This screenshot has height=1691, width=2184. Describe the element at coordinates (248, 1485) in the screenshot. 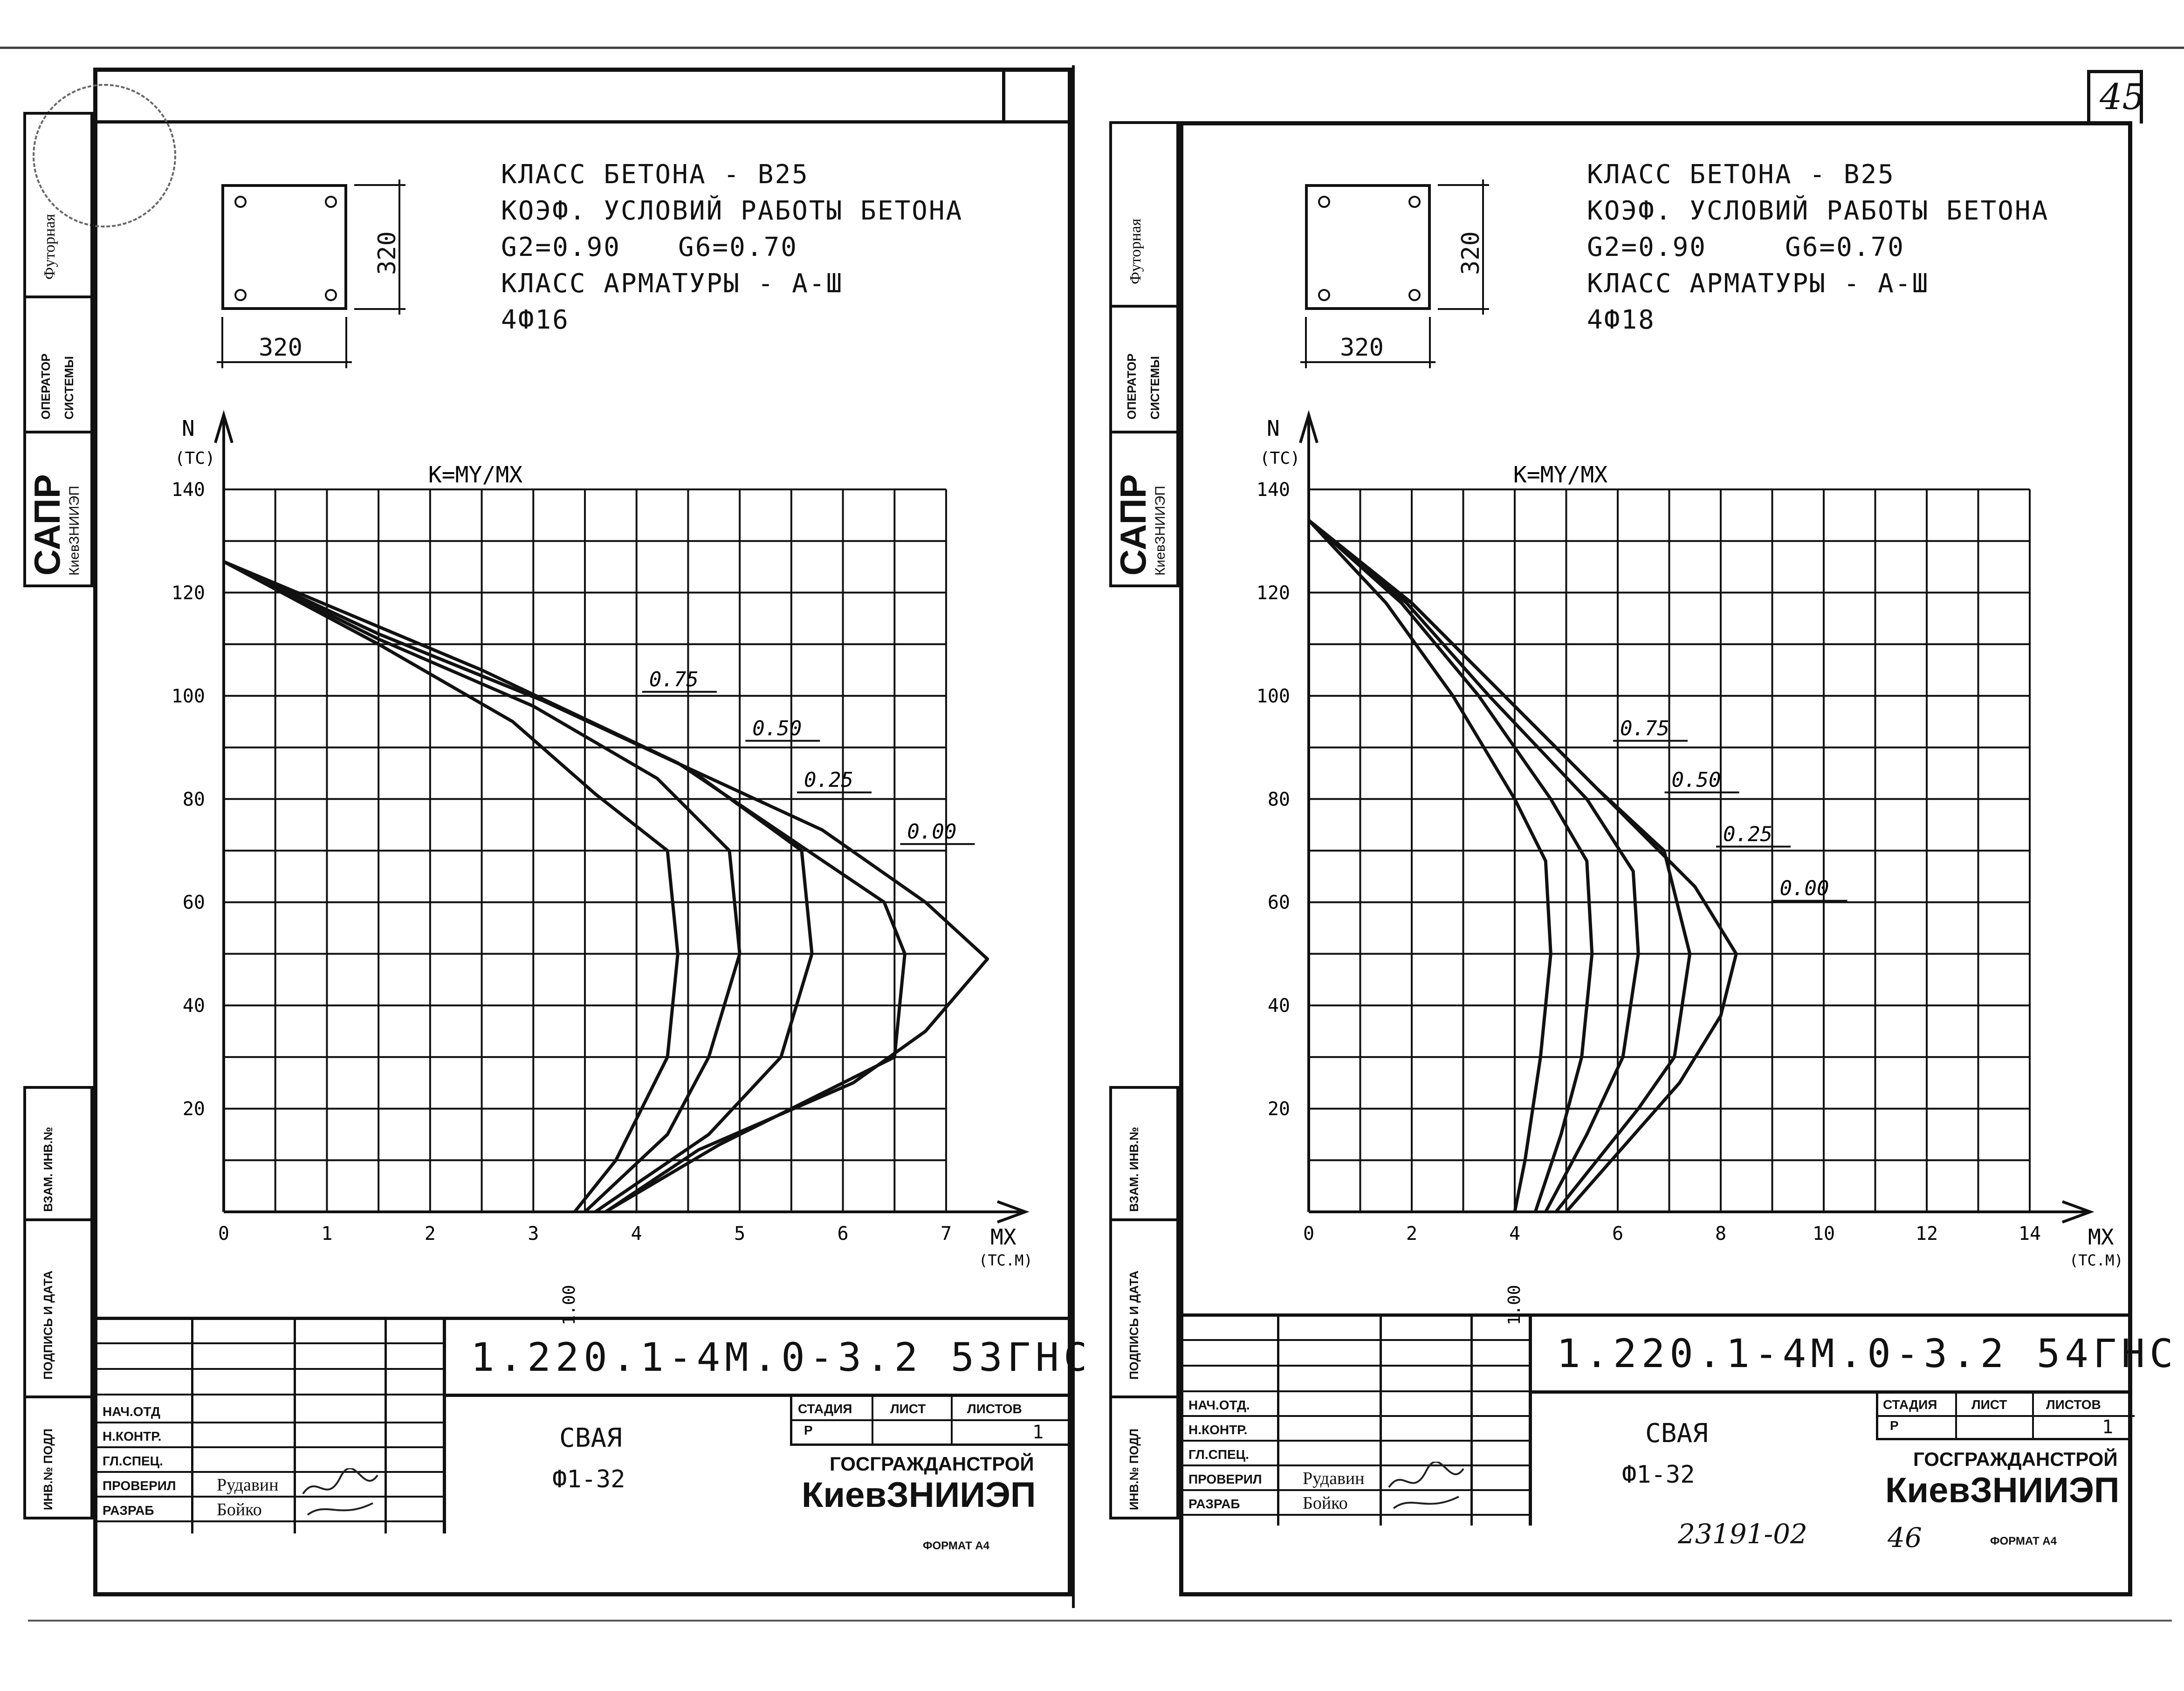

I see `checked-by-name: Рудавин` at that location.